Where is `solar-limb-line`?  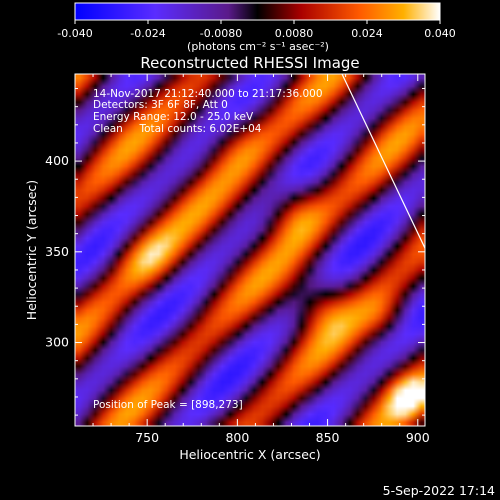
solar-limb-line is located at coordinates (383, 161).